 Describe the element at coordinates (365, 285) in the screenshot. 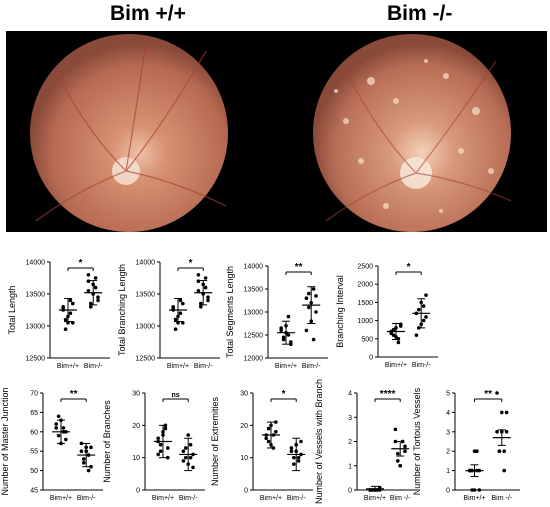

I see `y-tick-label: 2000` at that location.